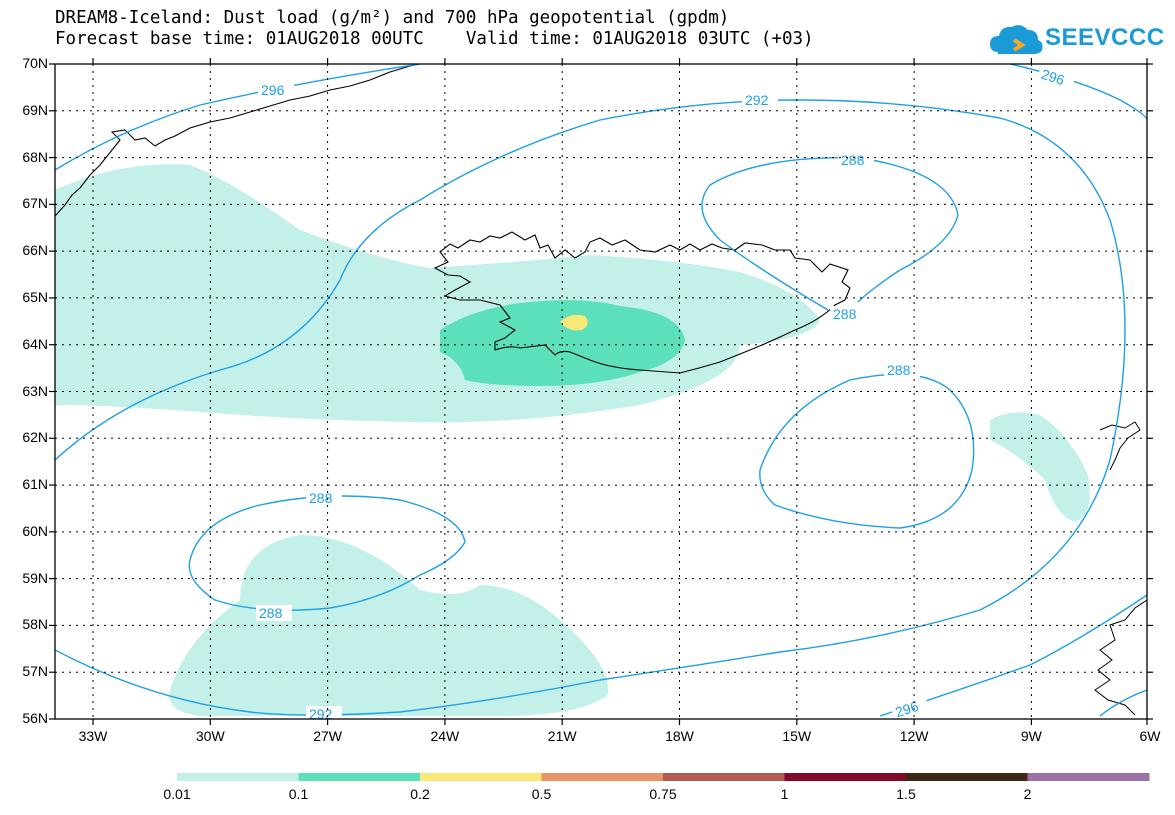  I want to click on seevccc-logo-icon, so click(1016, 39).